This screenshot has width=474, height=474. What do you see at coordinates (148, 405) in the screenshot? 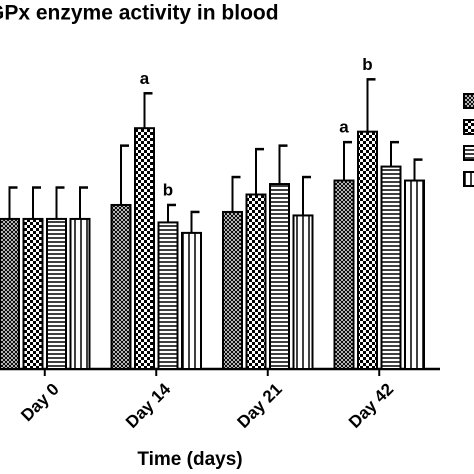
I see `x-tick-label: Day 14` at bounding box center [148, 405].